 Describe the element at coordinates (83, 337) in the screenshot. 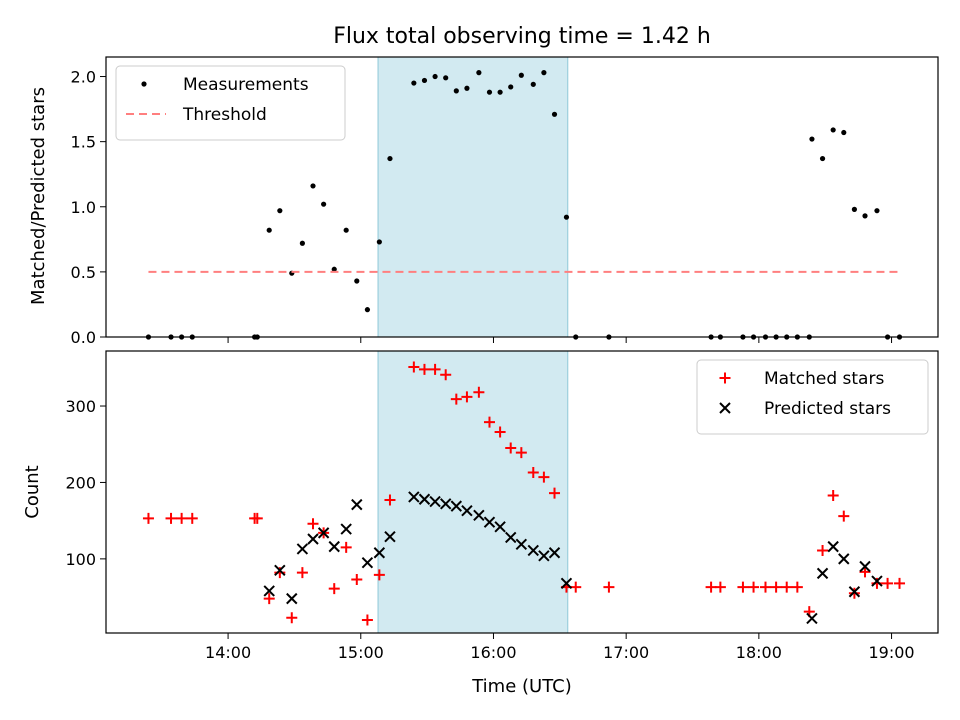

I see `y-tick-label: 0.0` at that location.